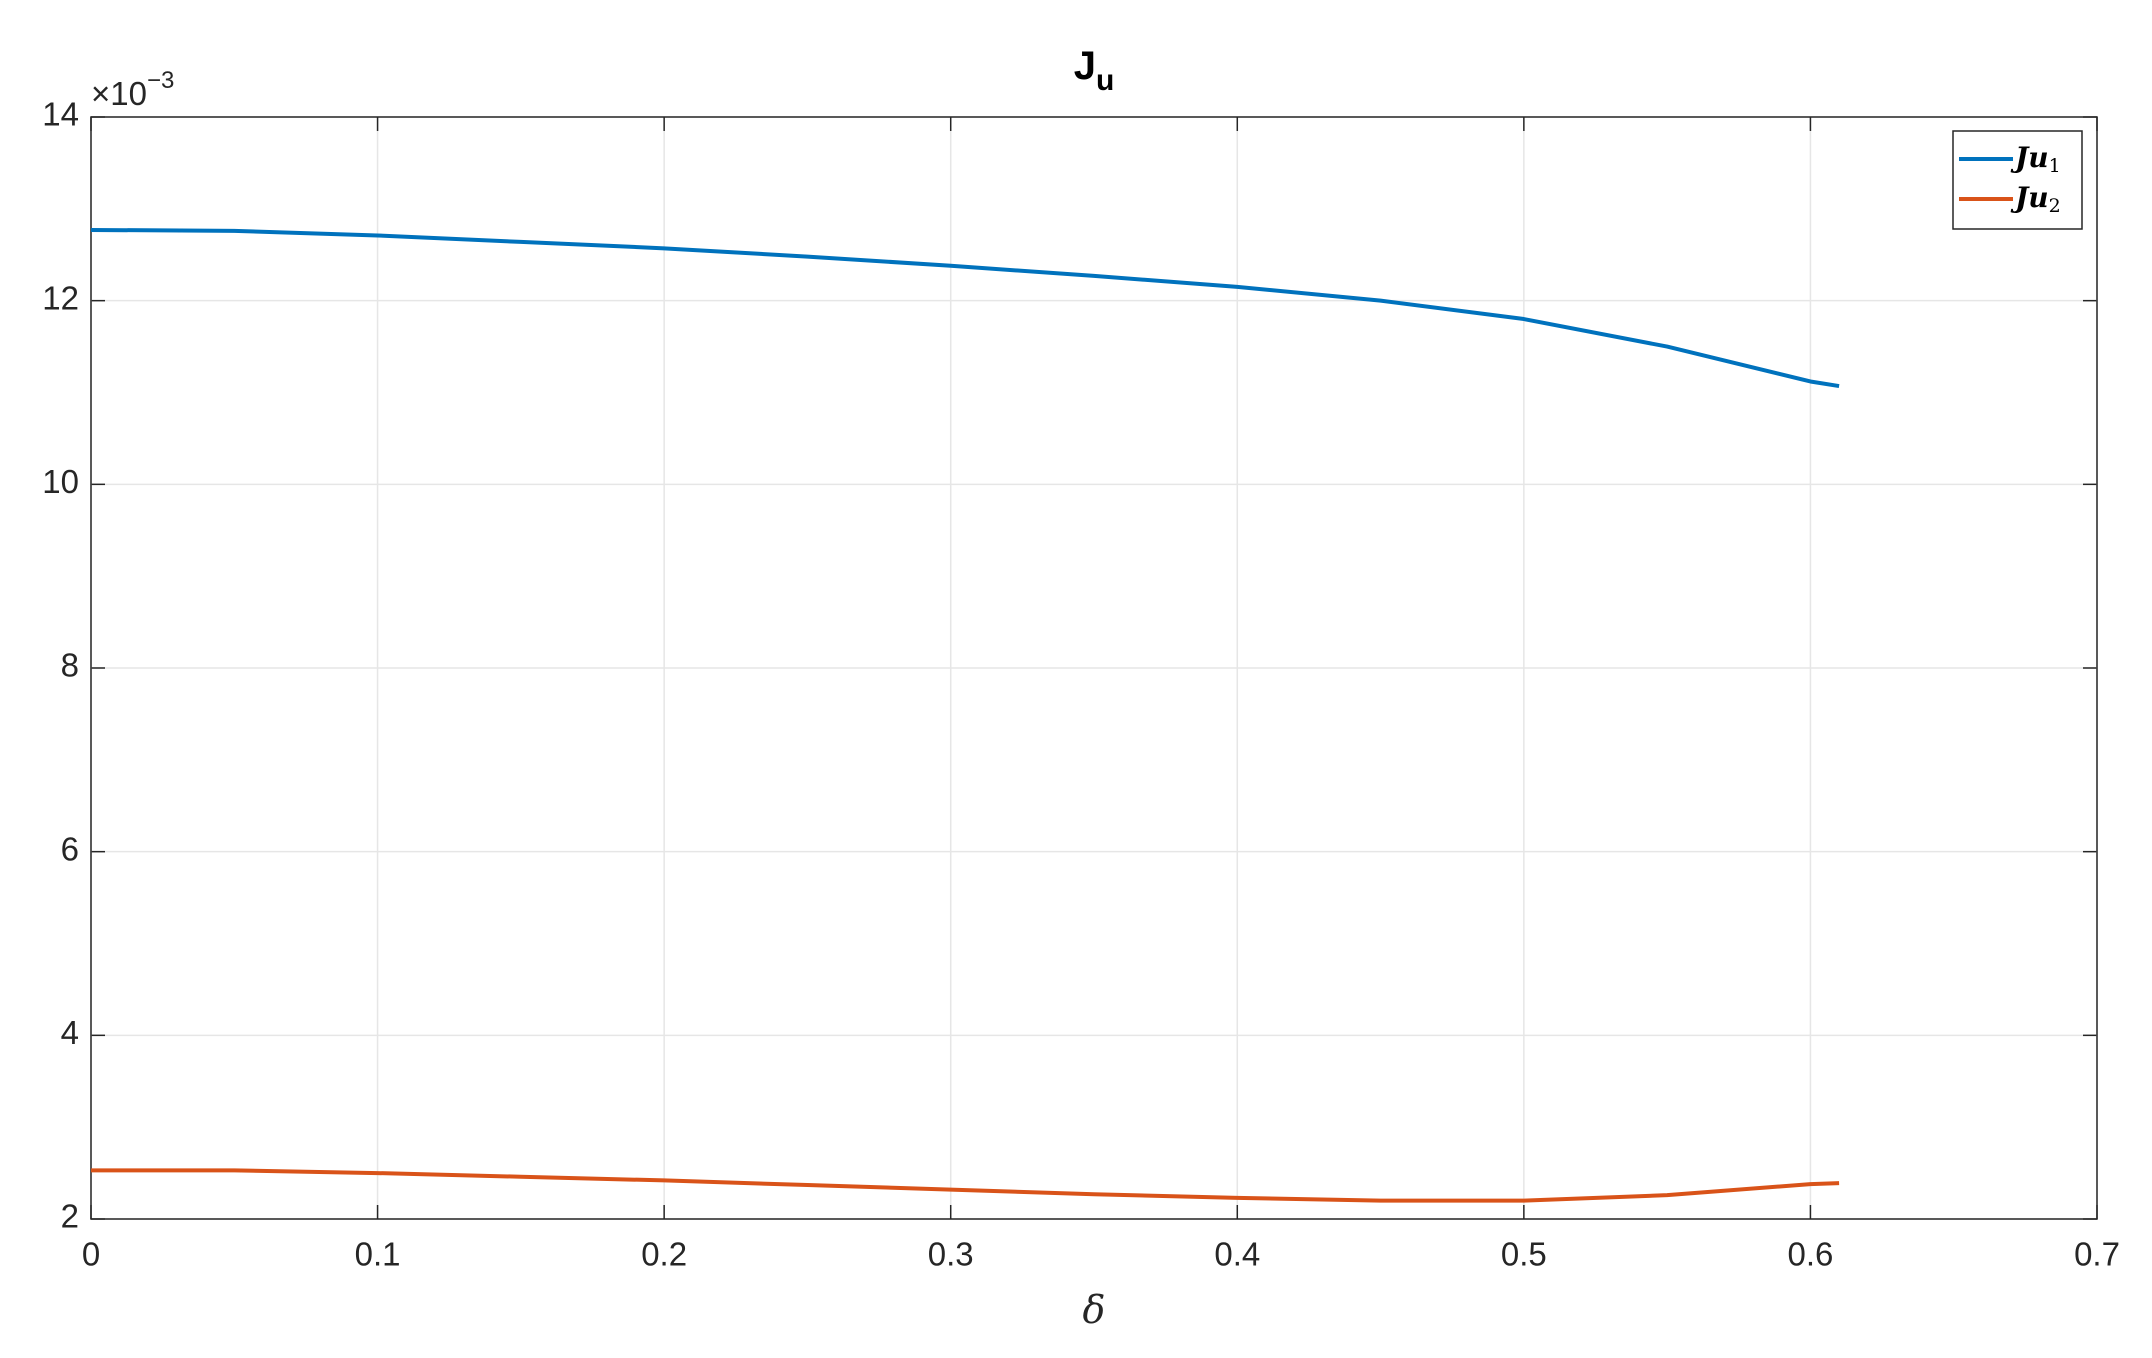 The width and height of the screenshot is (2152, 1358). What do you see at coordinates (70, 1216) in the screenshot?
I see `y-tick-label: 2` at bounding box center [70, 1216].